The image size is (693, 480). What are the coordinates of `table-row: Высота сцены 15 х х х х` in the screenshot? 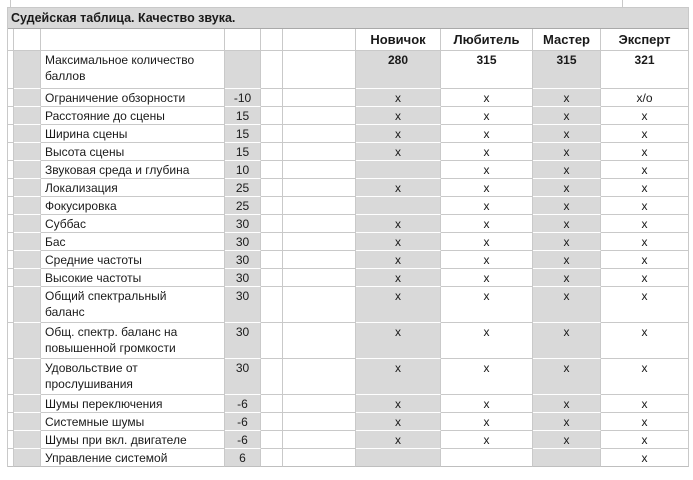 It's located at (349, 152).